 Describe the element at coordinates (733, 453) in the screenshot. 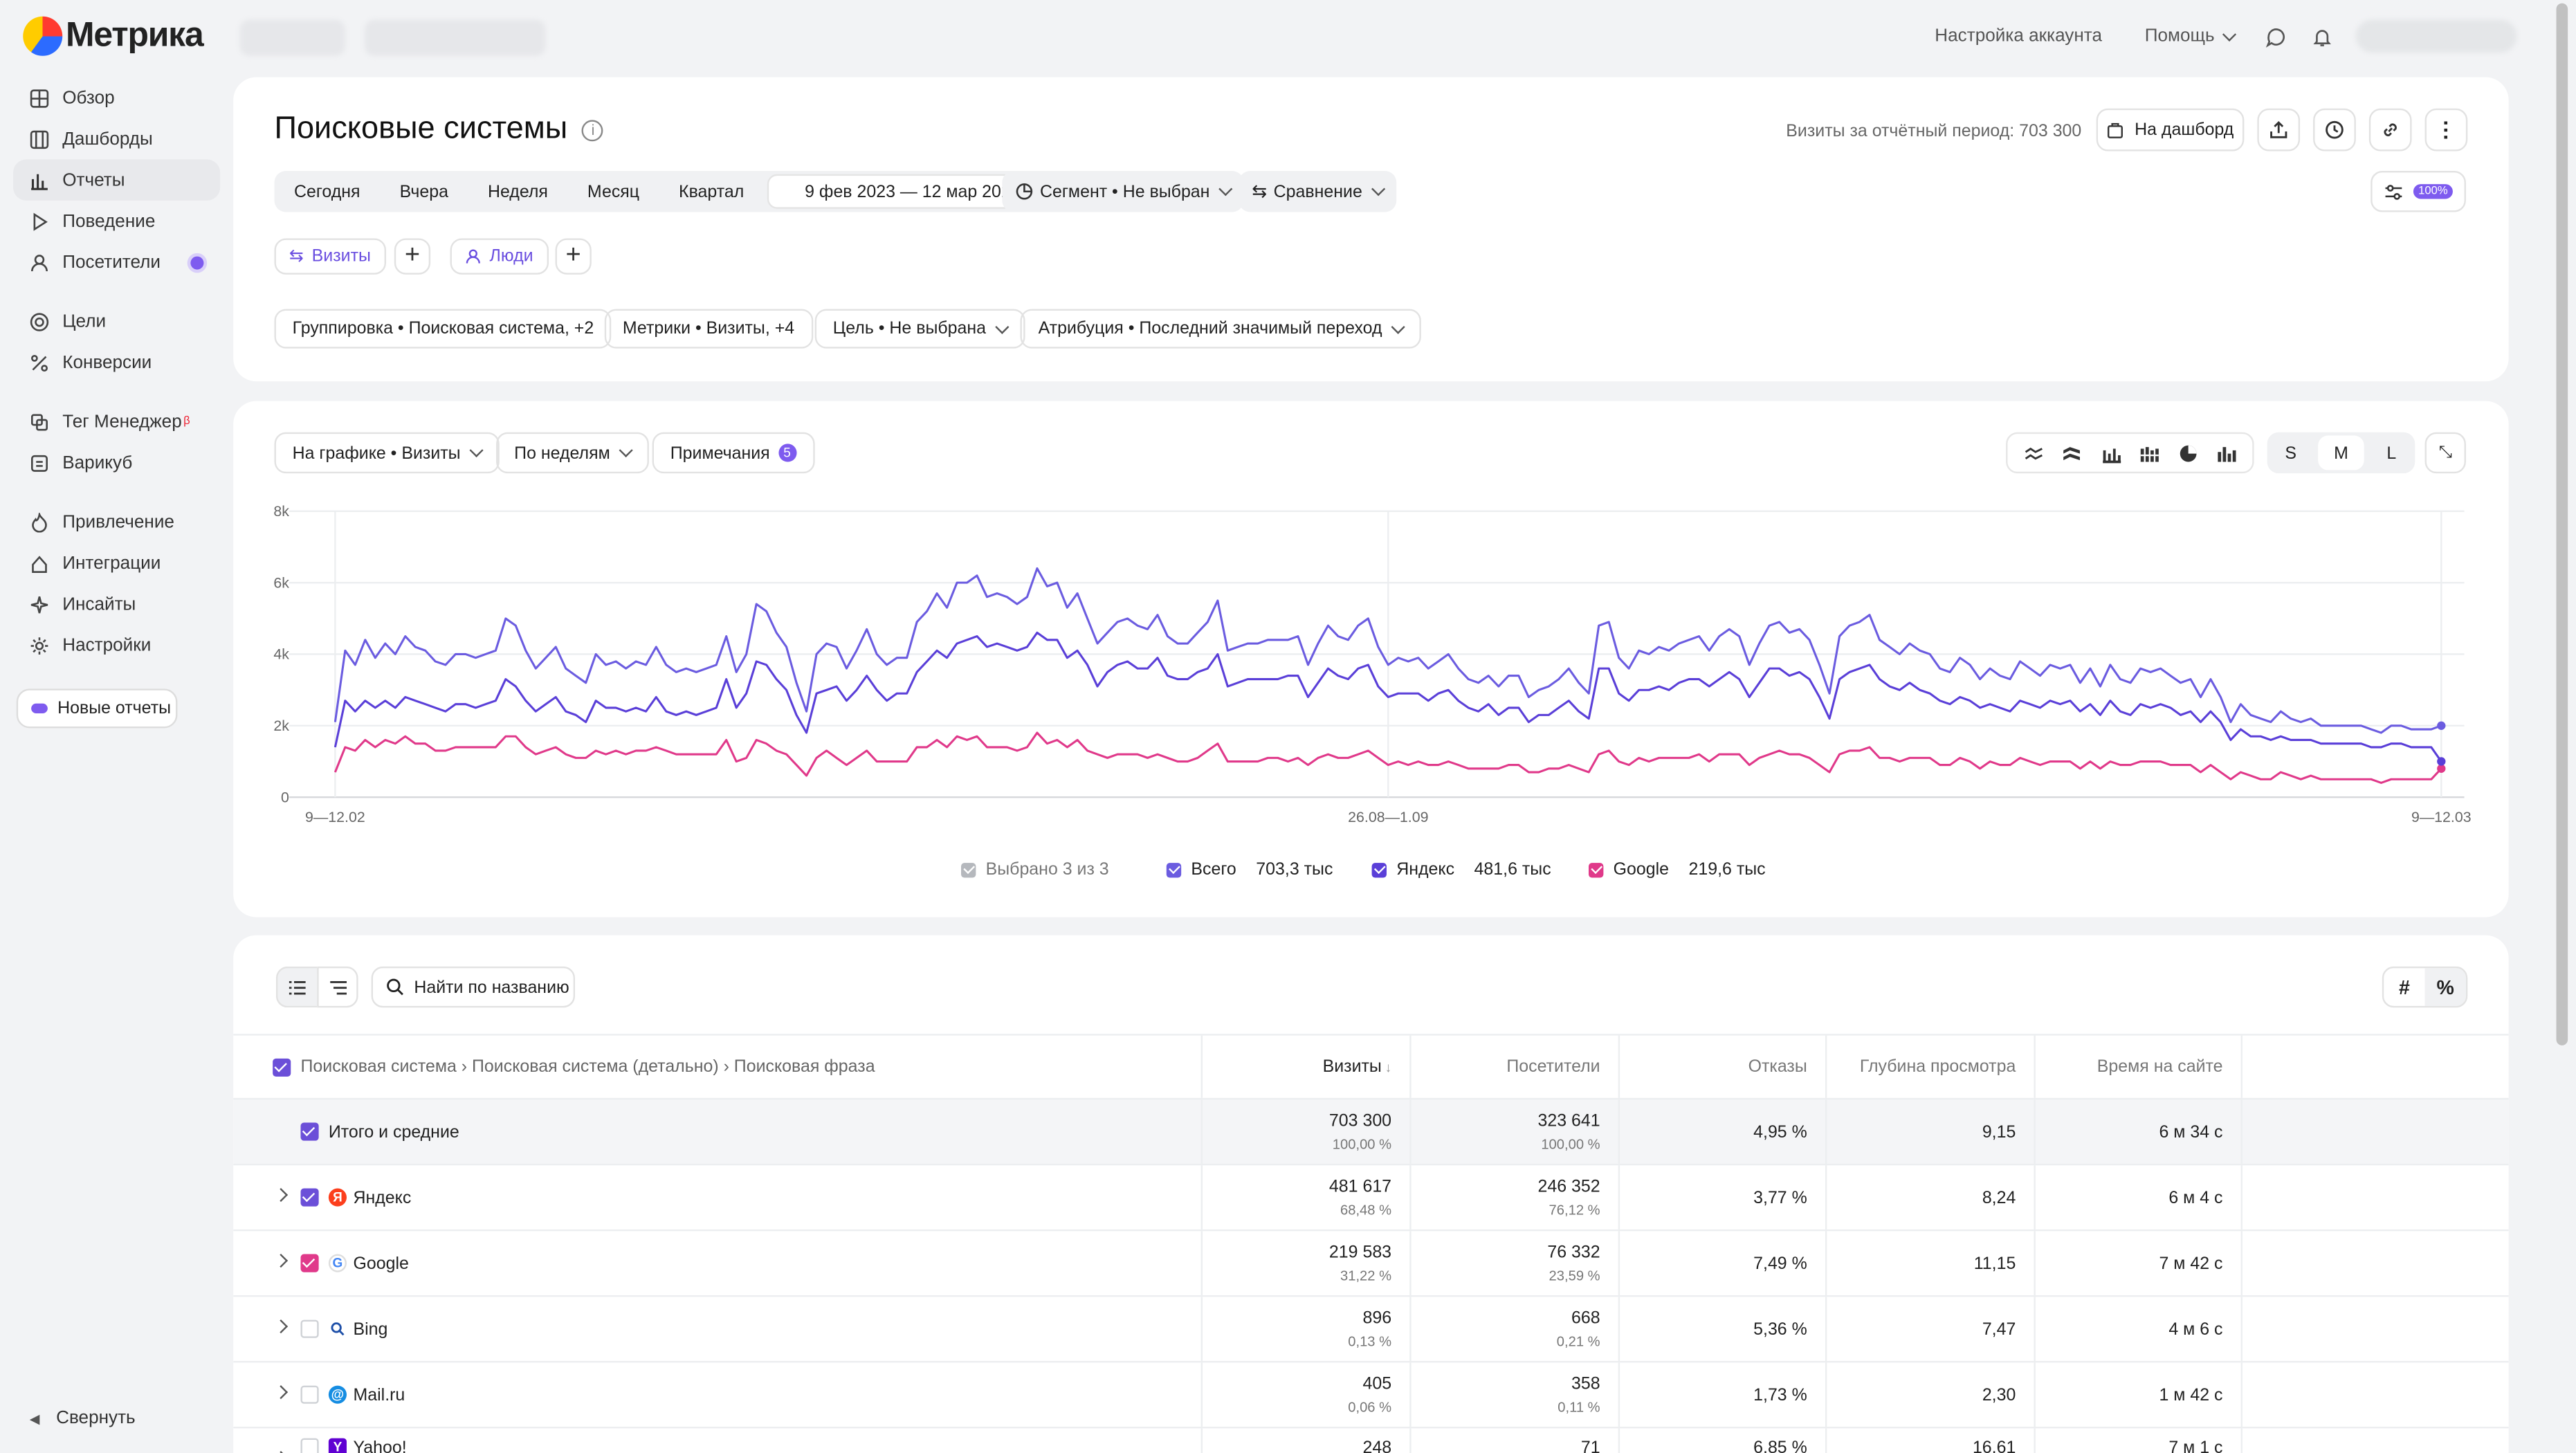

I see `notes-button: Примечания 5` at that location.